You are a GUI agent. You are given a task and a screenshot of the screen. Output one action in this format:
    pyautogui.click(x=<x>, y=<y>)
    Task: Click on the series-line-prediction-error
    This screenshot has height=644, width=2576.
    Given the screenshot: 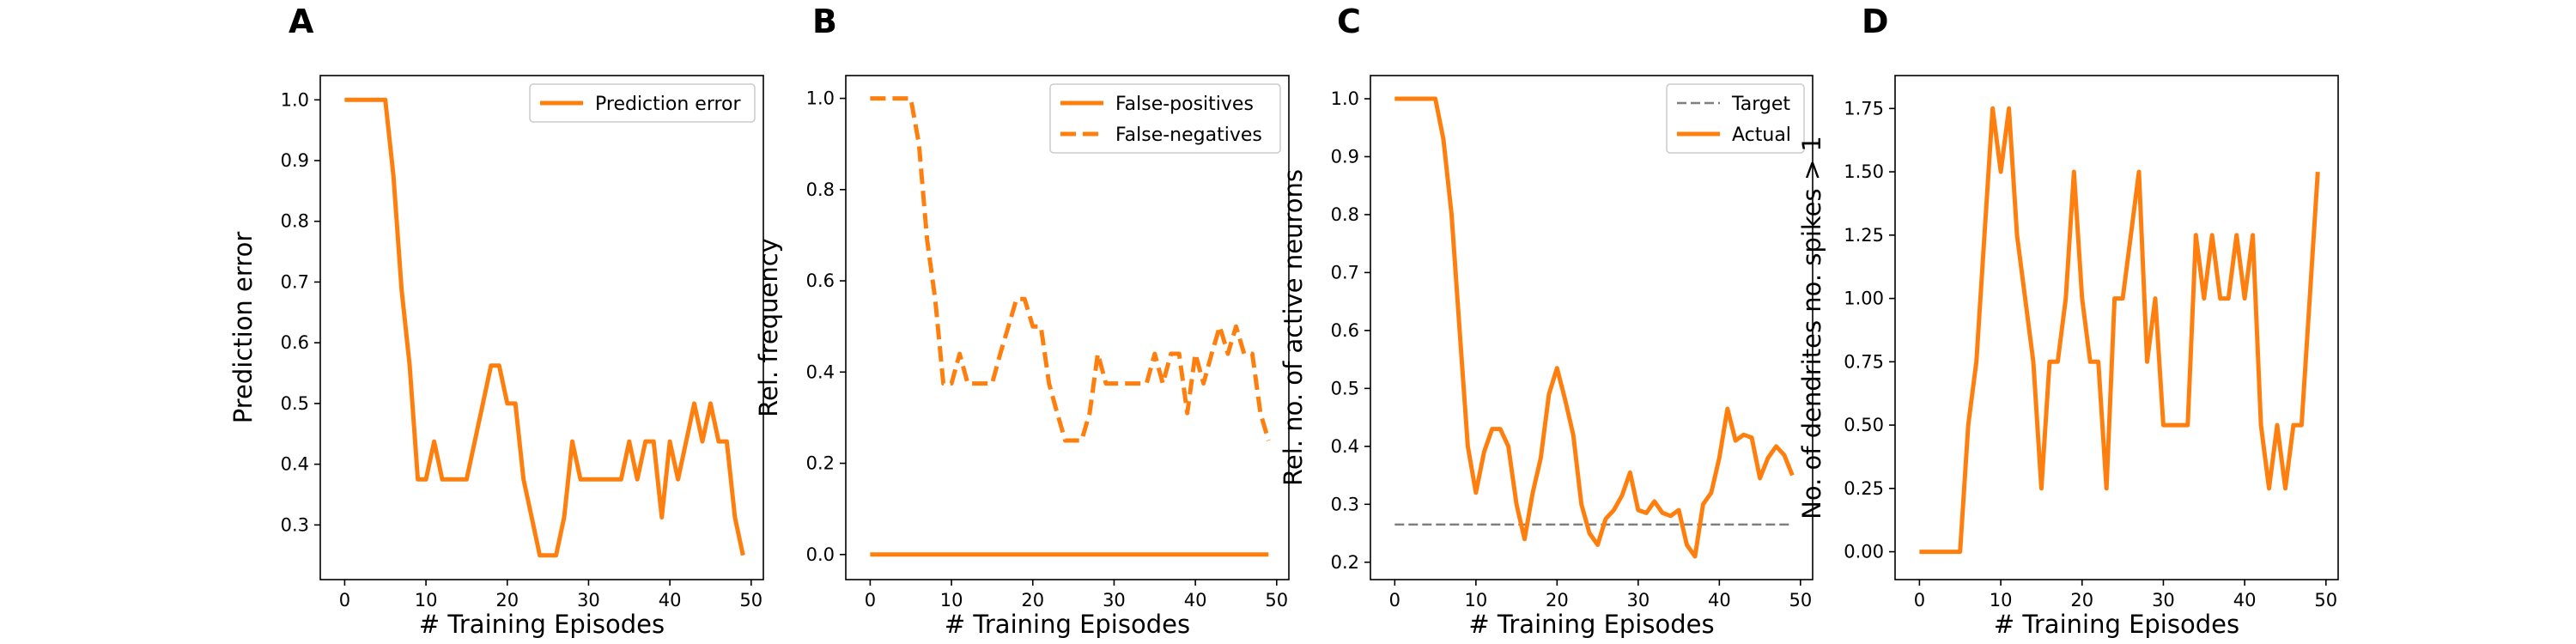 What is the action you would take?
    pyautogui.click(x=544, y=327)
    